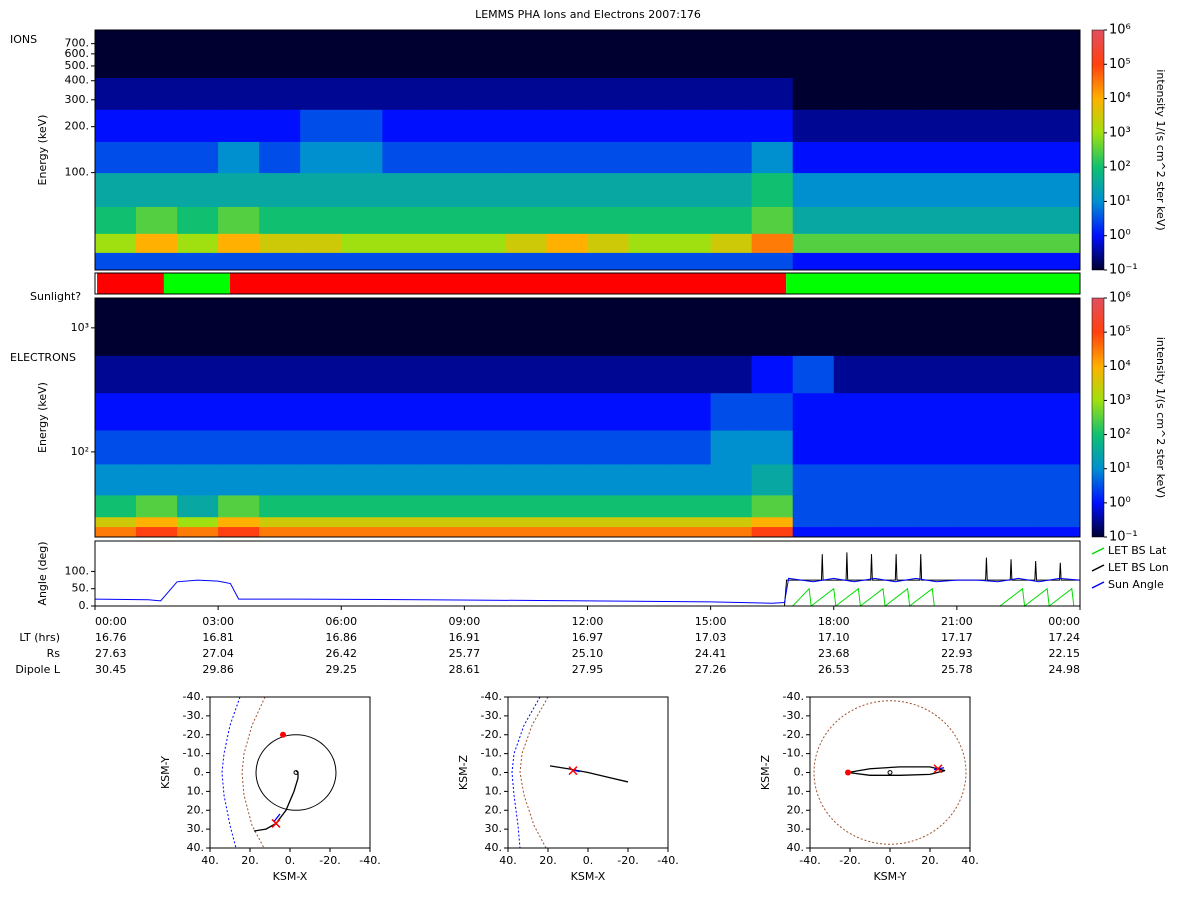  What do you see at coordinates (218, 653) in the screenshot?
I see `ephemeris-value: 27.04` at bounding box center [218, 653].